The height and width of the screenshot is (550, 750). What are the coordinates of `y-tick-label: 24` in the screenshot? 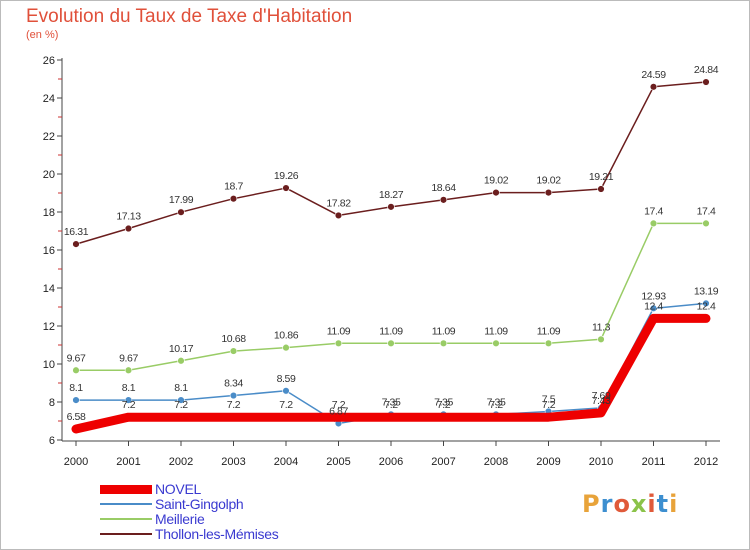 It's located at (49, 99).